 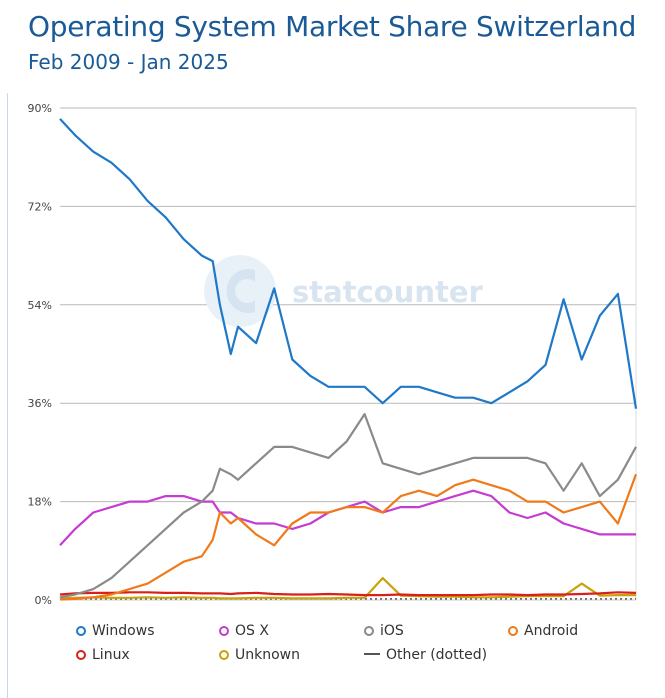 I want to click on legend-label: Unknown, so click(x=267, y=655).